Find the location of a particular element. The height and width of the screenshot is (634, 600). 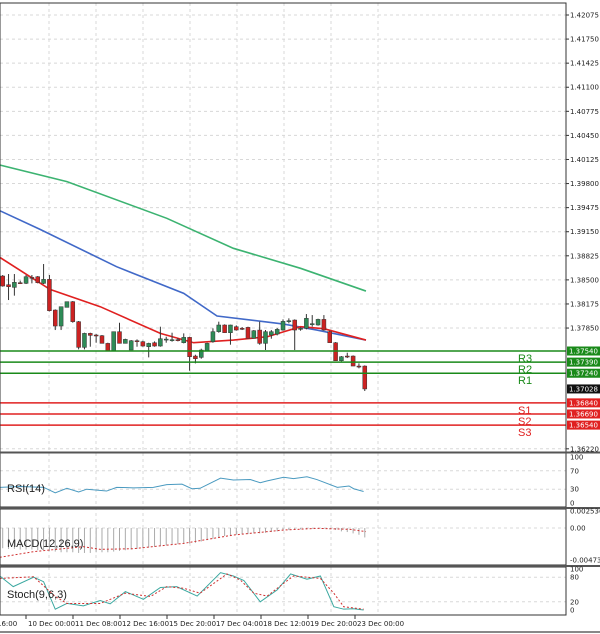

macd-signal-line is located at coordinates (183, 542).